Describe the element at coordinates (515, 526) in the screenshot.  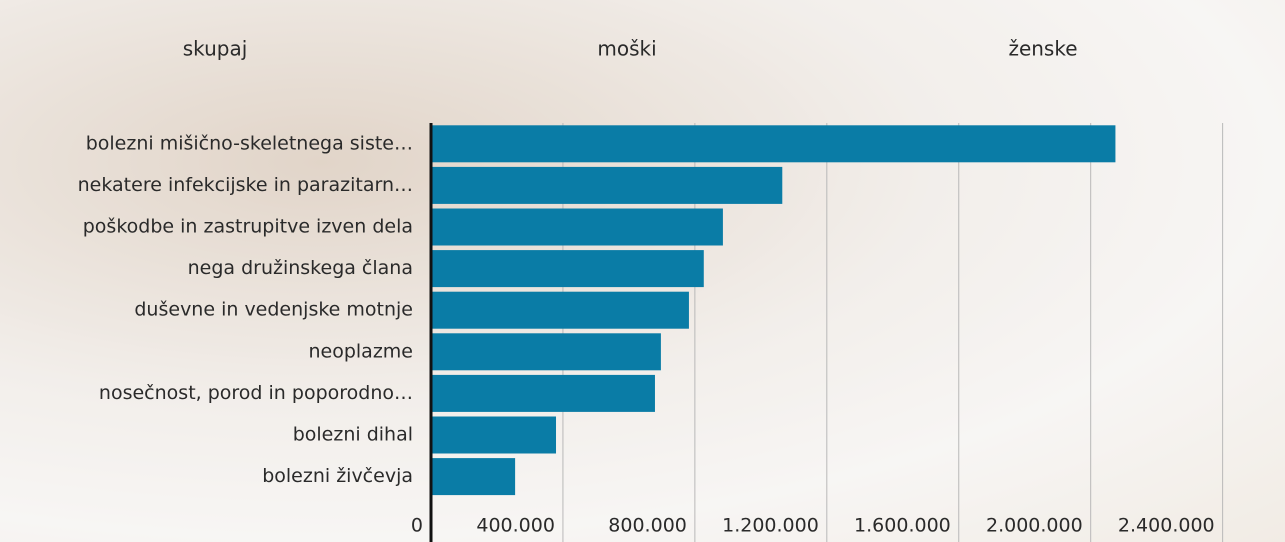
I see `x-tick-label: 400.000` at that location.